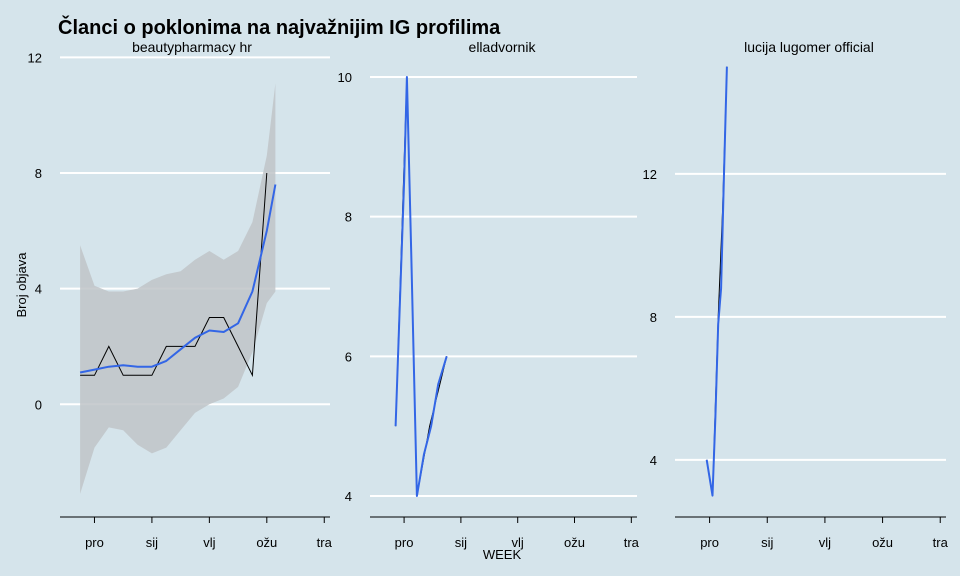 Image resolution: width=960 pixels, height=576 pixels. I want to click on y-tick-label: 0, so click(38, 404).